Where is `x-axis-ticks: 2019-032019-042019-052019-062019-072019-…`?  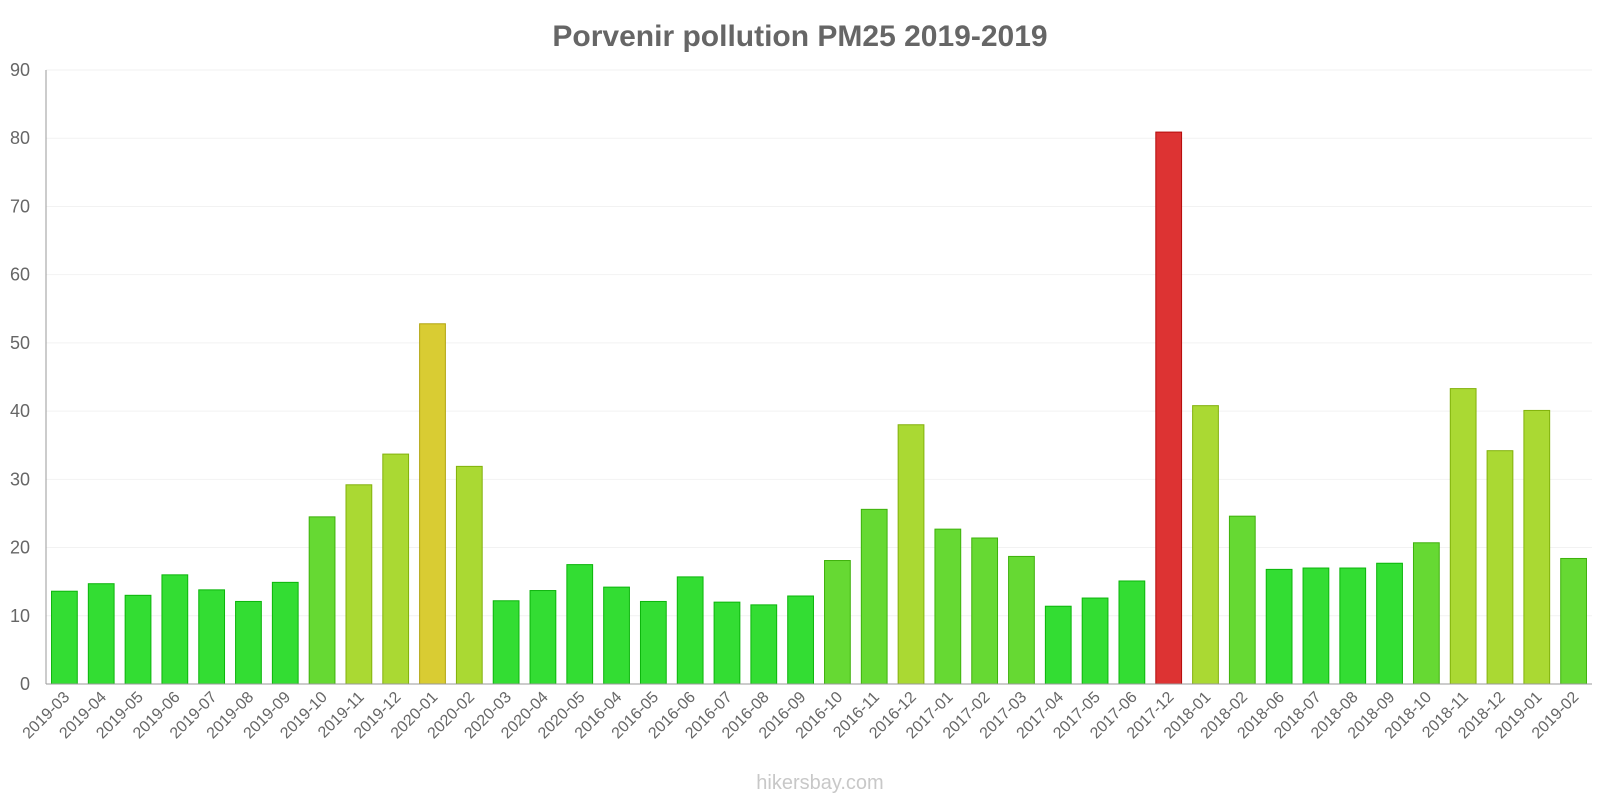
x-axis-ticks: 2019-032019-042019-052019-062019-072019-… is located at coordinates (801, 716).